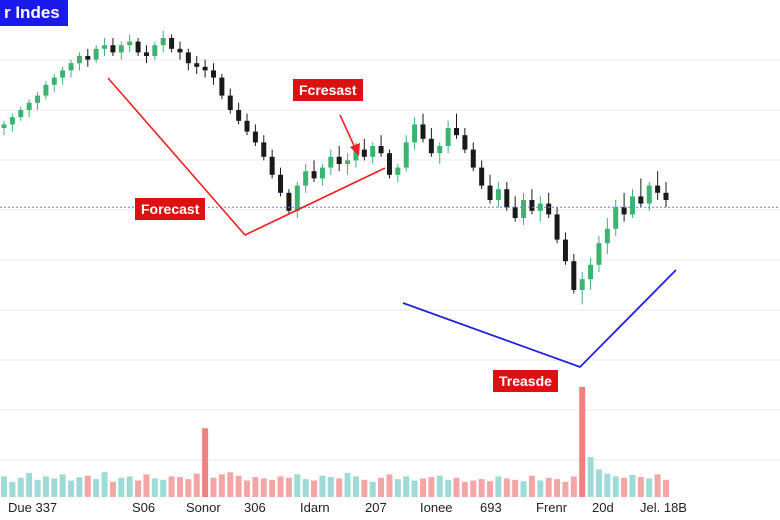 The width and height of the screenshot is (780, 520). Describe the element at coordinates (255, 507) in the screenshot. I see `x-tick-label: 306` at that location.